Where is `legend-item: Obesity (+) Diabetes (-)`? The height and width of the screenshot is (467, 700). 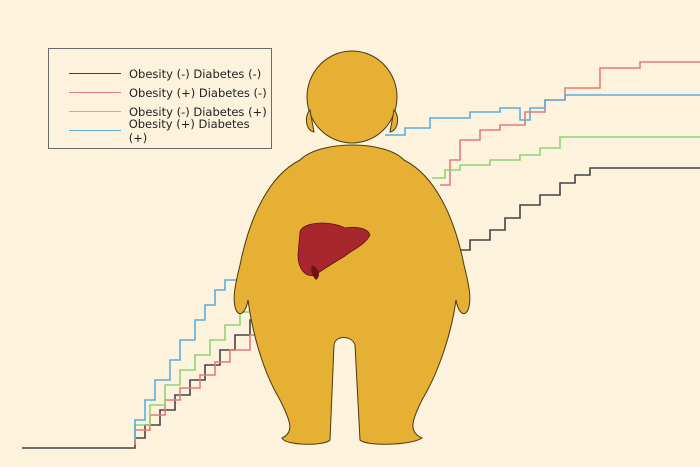
legend-item: Obesity (+) Diabetes (-) is located at coordinates (170, 92).